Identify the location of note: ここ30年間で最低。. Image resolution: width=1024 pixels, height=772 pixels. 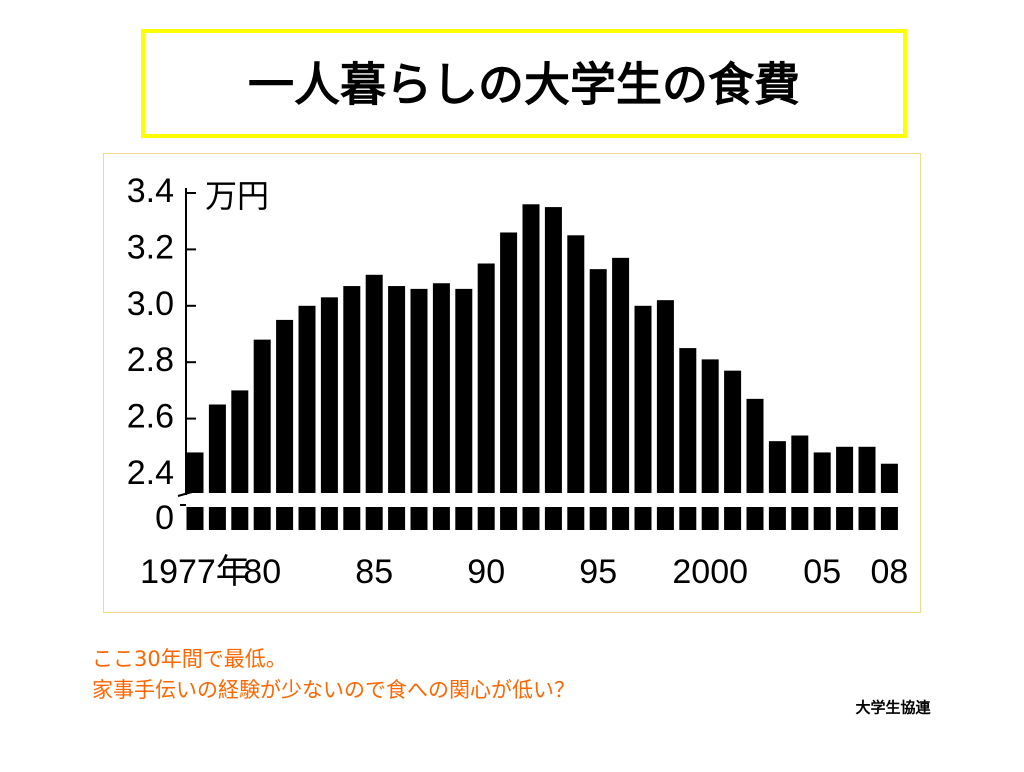
(189, 659).